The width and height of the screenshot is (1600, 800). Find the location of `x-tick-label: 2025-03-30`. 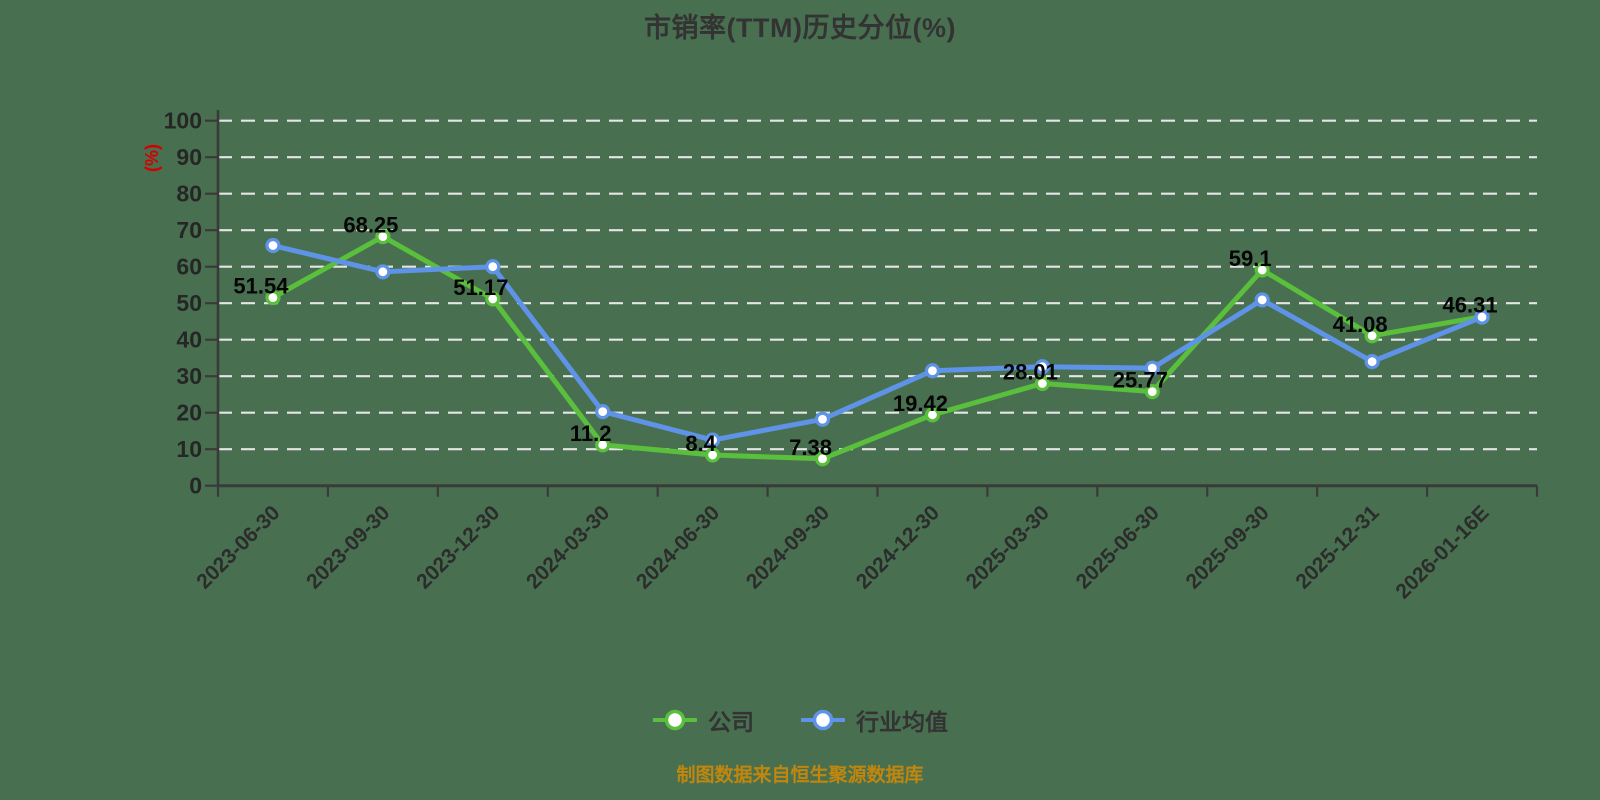

x-tick-label: 2025-03-30 is located at coordinates (1008, 547).